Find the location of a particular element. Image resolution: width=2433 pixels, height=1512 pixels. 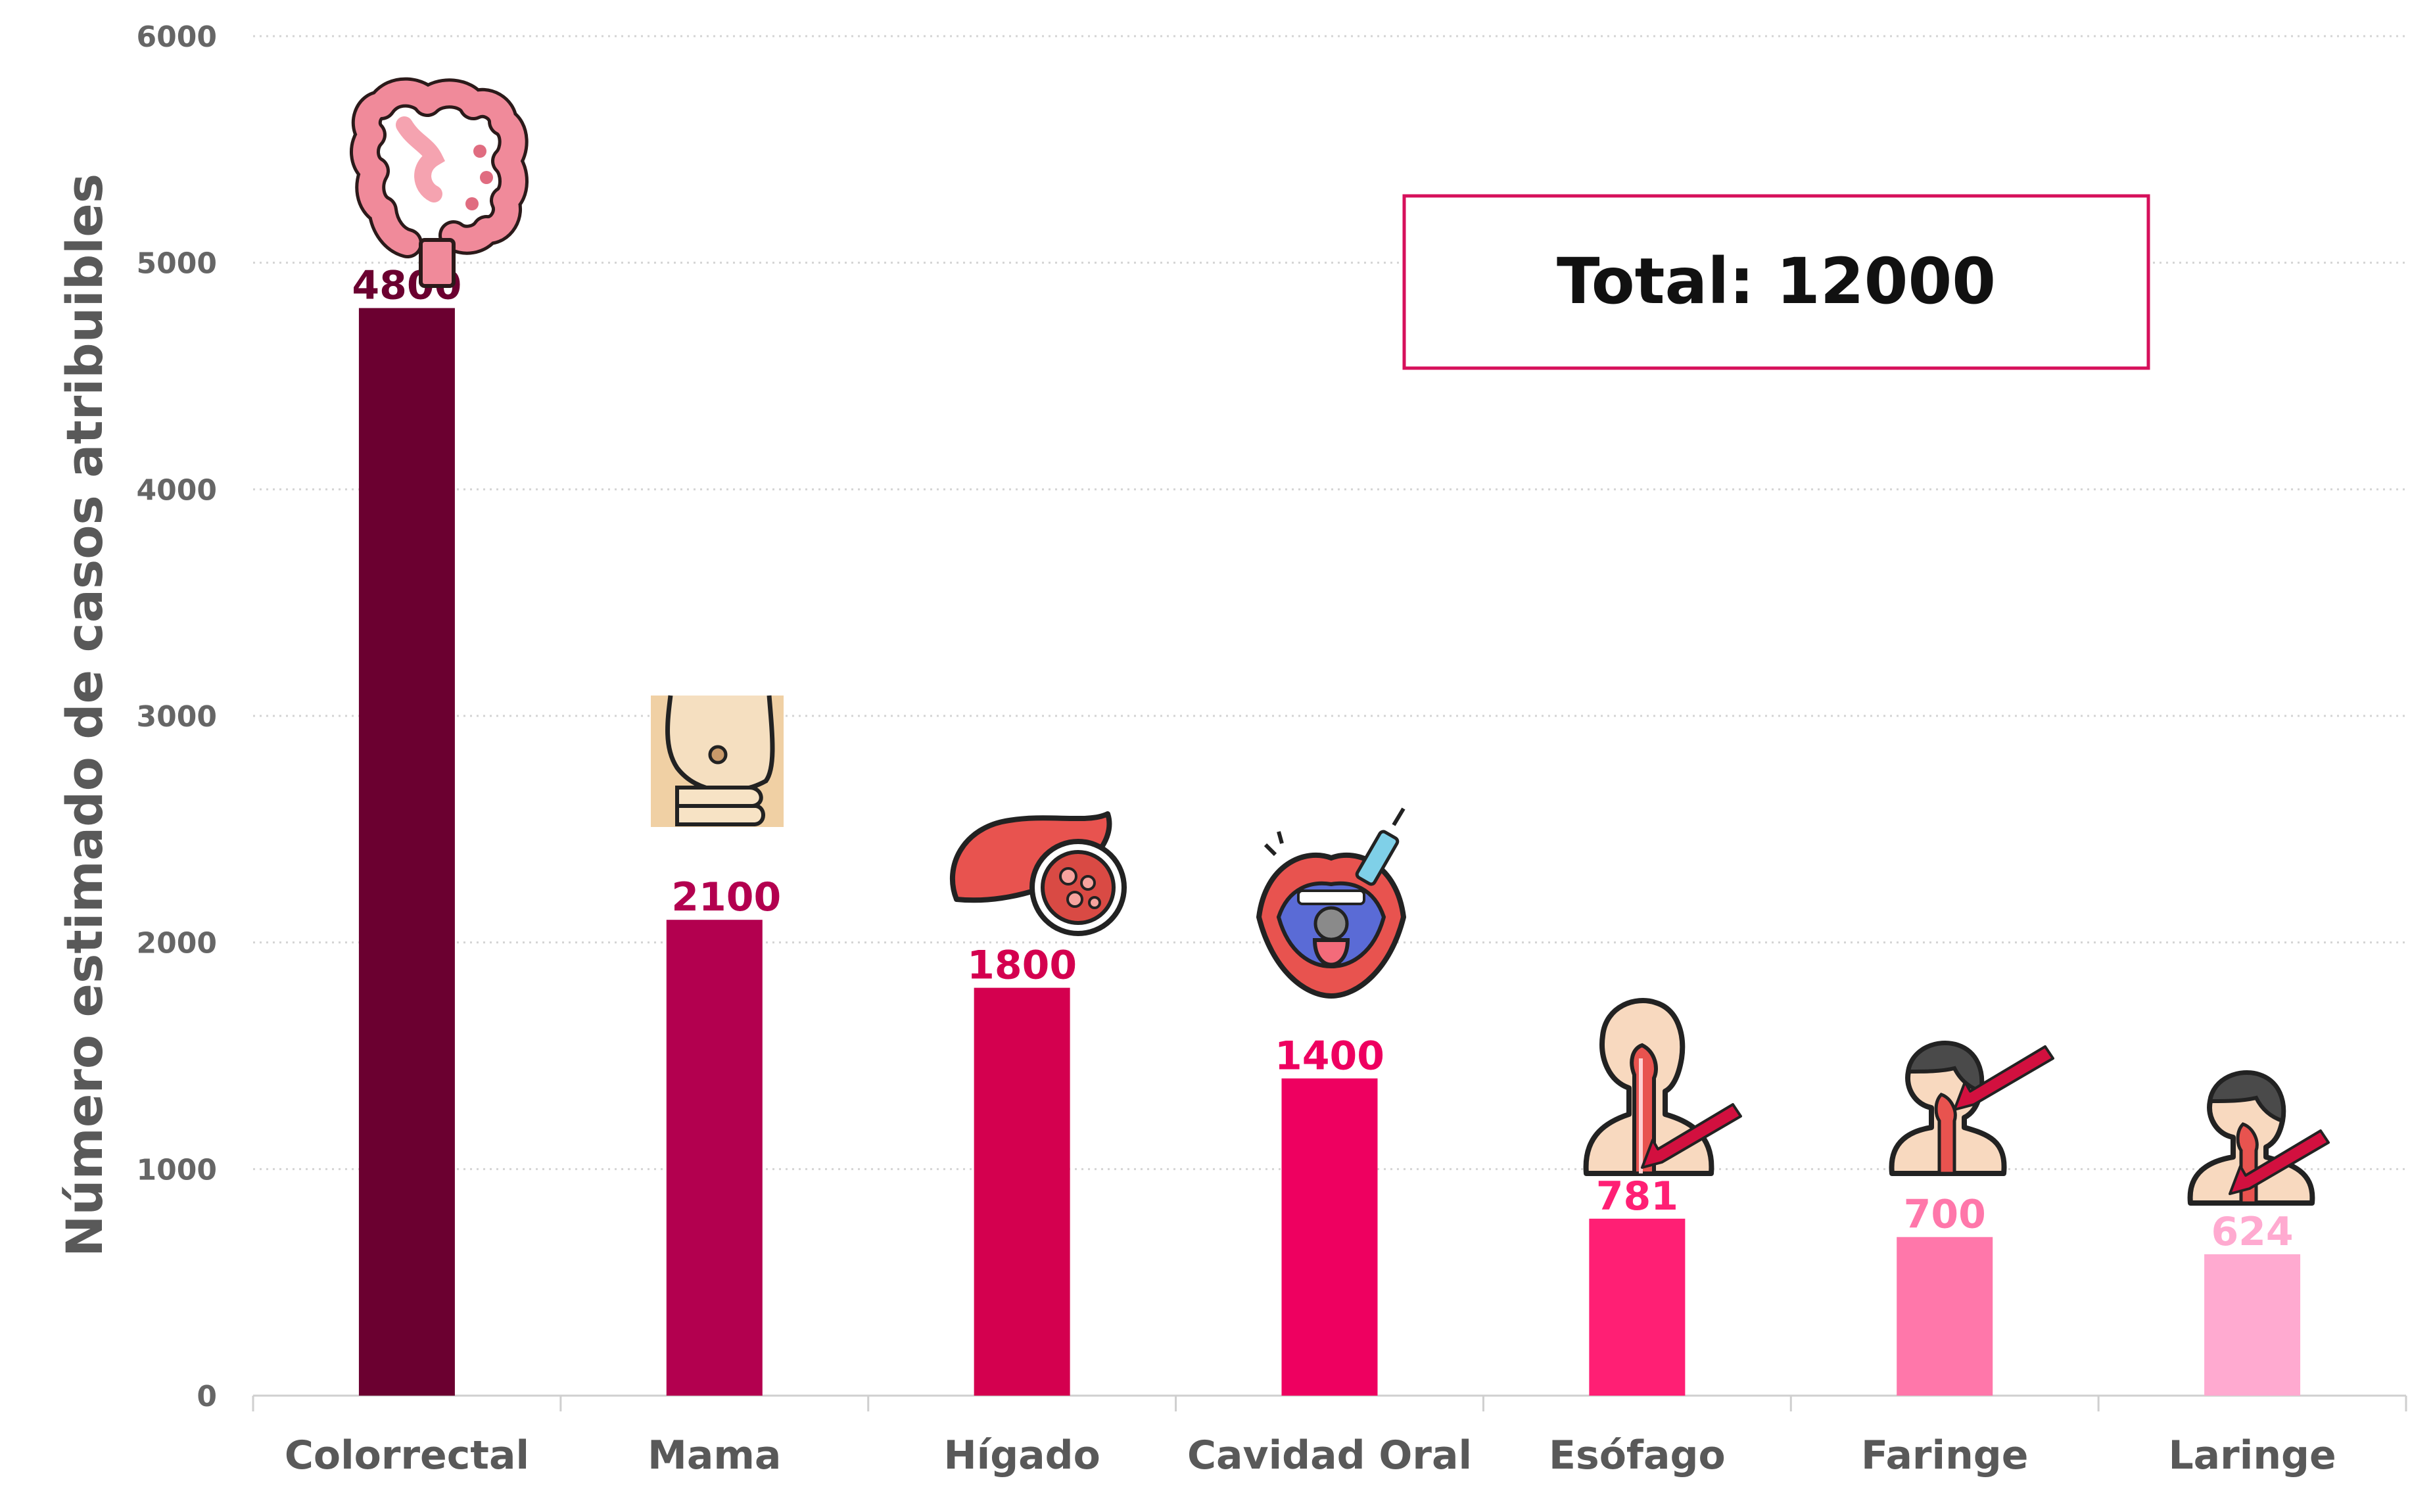

bar-mama is located at coordinates (714, 1158).